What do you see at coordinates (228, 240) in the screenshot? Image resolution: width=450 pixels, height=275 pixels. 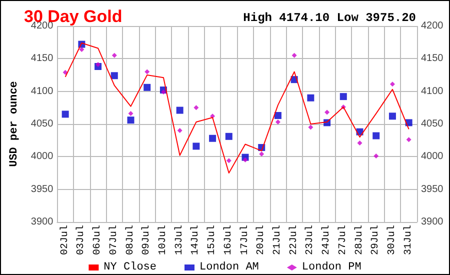 I see `x-tick-label: 16Jul` at bounding box center [228, 240].